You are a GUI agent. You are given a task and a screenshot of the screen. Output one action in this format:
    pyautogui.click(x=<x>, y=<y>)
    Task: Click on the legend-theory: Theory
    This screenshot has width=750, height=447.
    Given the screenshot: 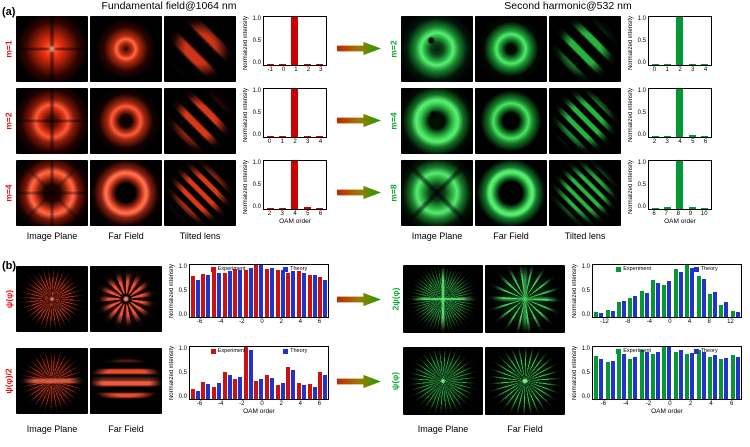 What is the action you would take?
    pyautogui.click(x=705, y=351)
    